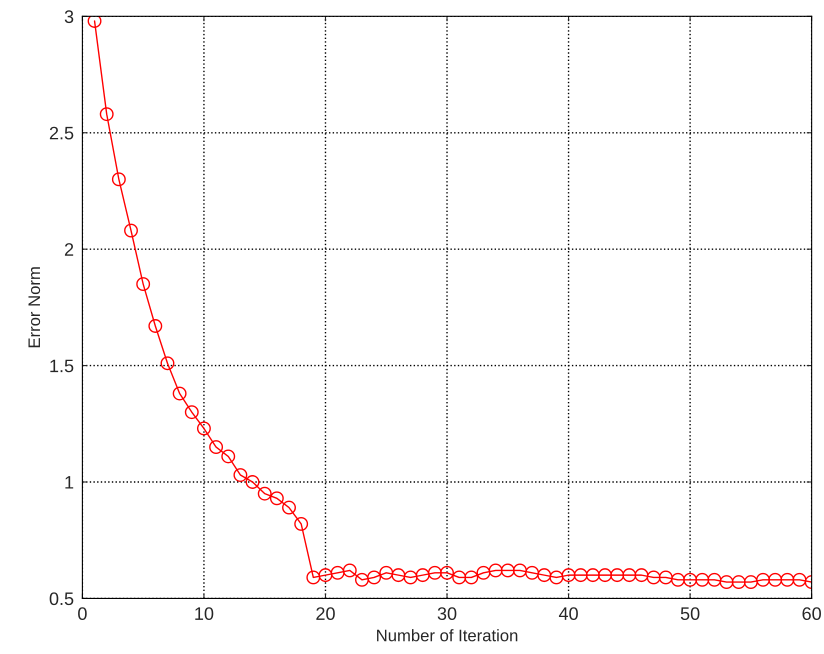 The width and height of the screenshot is (824, 654). Describe the element at coordinates (69, 17) in the screenshot. I see `y-tick-label: 3` at that location.